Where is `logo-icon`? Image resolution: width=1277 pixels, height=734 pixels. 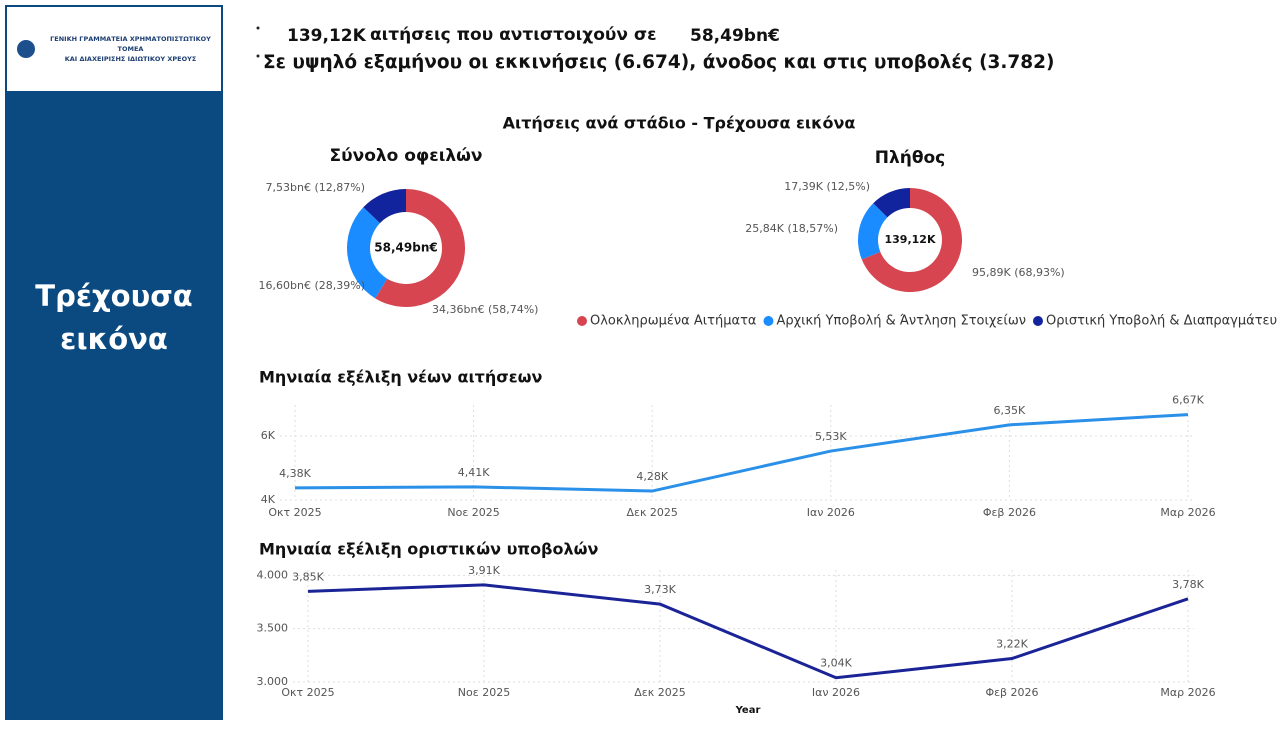 logo-icon is located at coordinates (26, 49).